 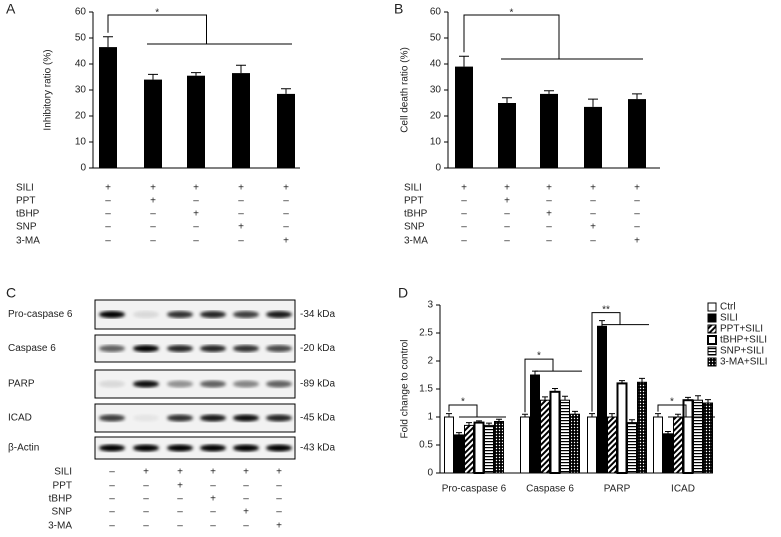 What do you see at coordinates (744, 362) in the screenshot?
I see `legend-label: 3-MA+SILI` at bounding box center [744, 362].